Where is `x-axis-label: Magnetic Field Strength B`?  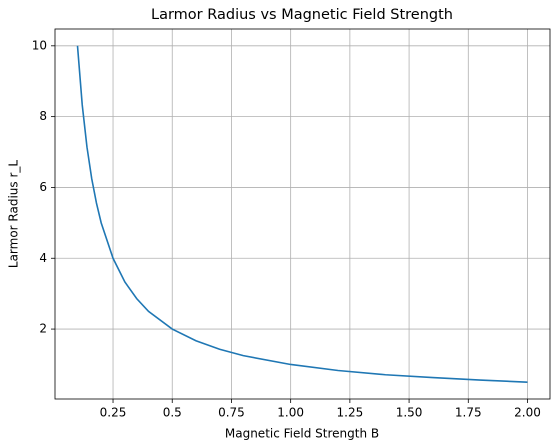
x-axis-label: Magnetic Field Strength B is located at coordinates (302, 434).